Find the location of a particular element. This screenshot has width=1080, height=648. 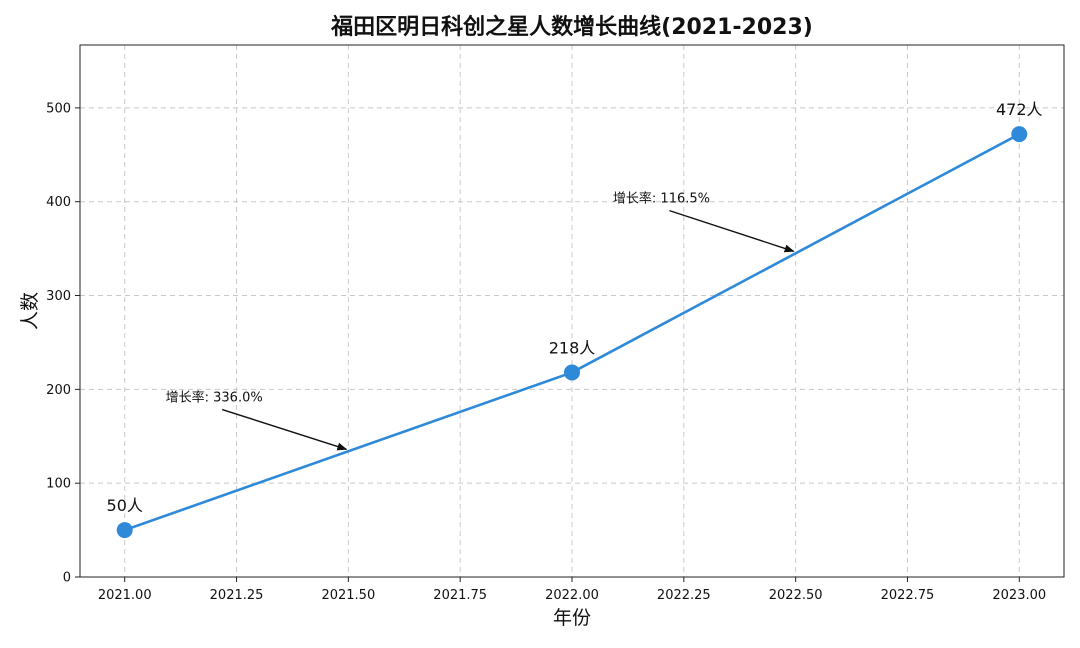

x-tick-label: 2022.00 is located at coordinates (572, 595).